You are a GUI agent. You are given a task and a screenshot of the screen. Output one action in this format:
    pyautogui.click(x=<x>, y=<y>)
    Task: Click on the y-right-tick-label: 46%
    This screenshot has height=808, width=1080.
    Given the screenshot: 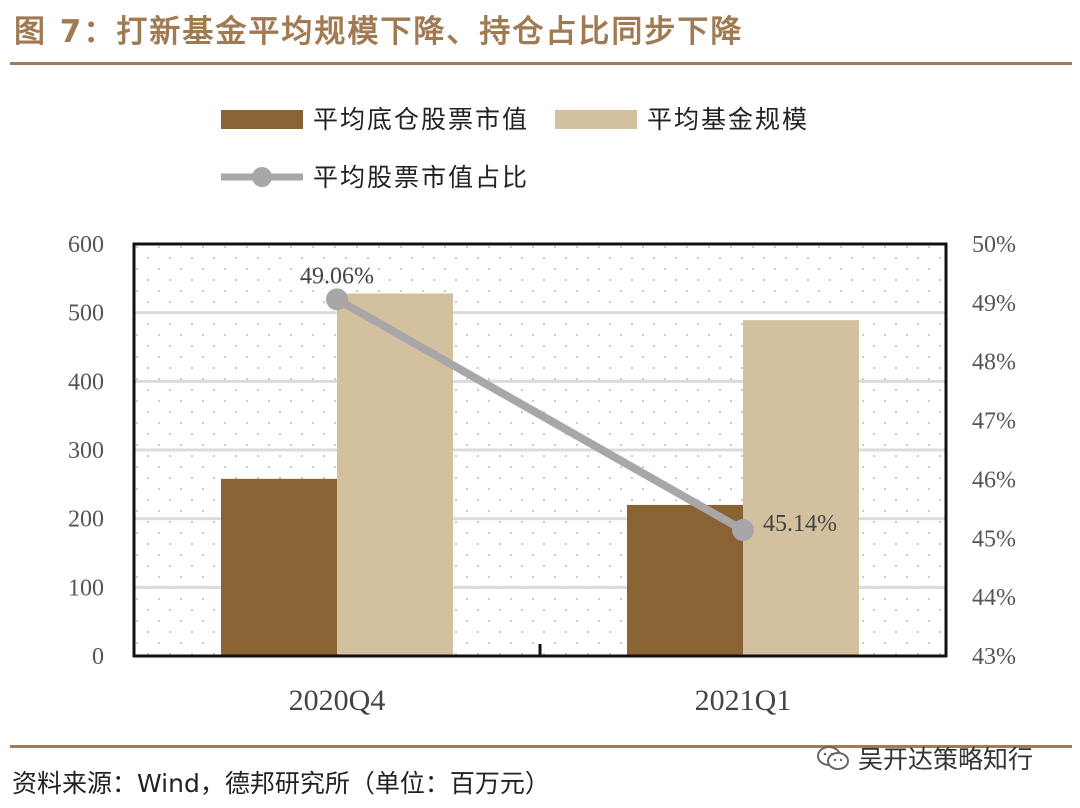 What is the action you would take?
    pyautogui.click(x=994, y=480)
    